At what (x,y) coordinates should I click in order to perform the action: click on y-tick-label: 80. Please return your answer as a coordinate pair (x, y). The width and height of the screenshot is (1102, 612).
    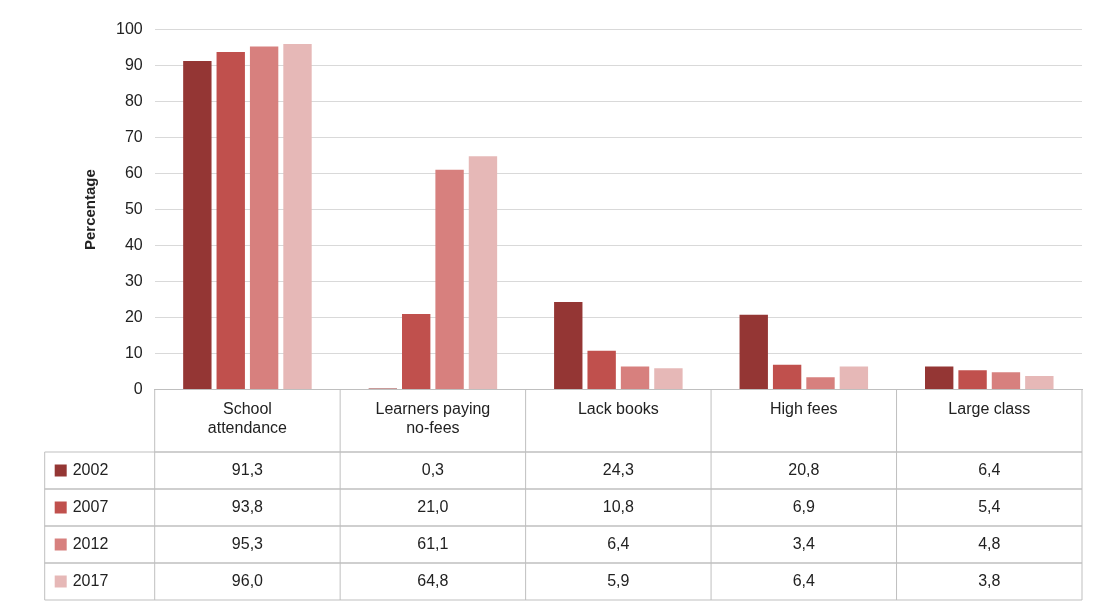
    Looking at the image, I should click on (133, 101).